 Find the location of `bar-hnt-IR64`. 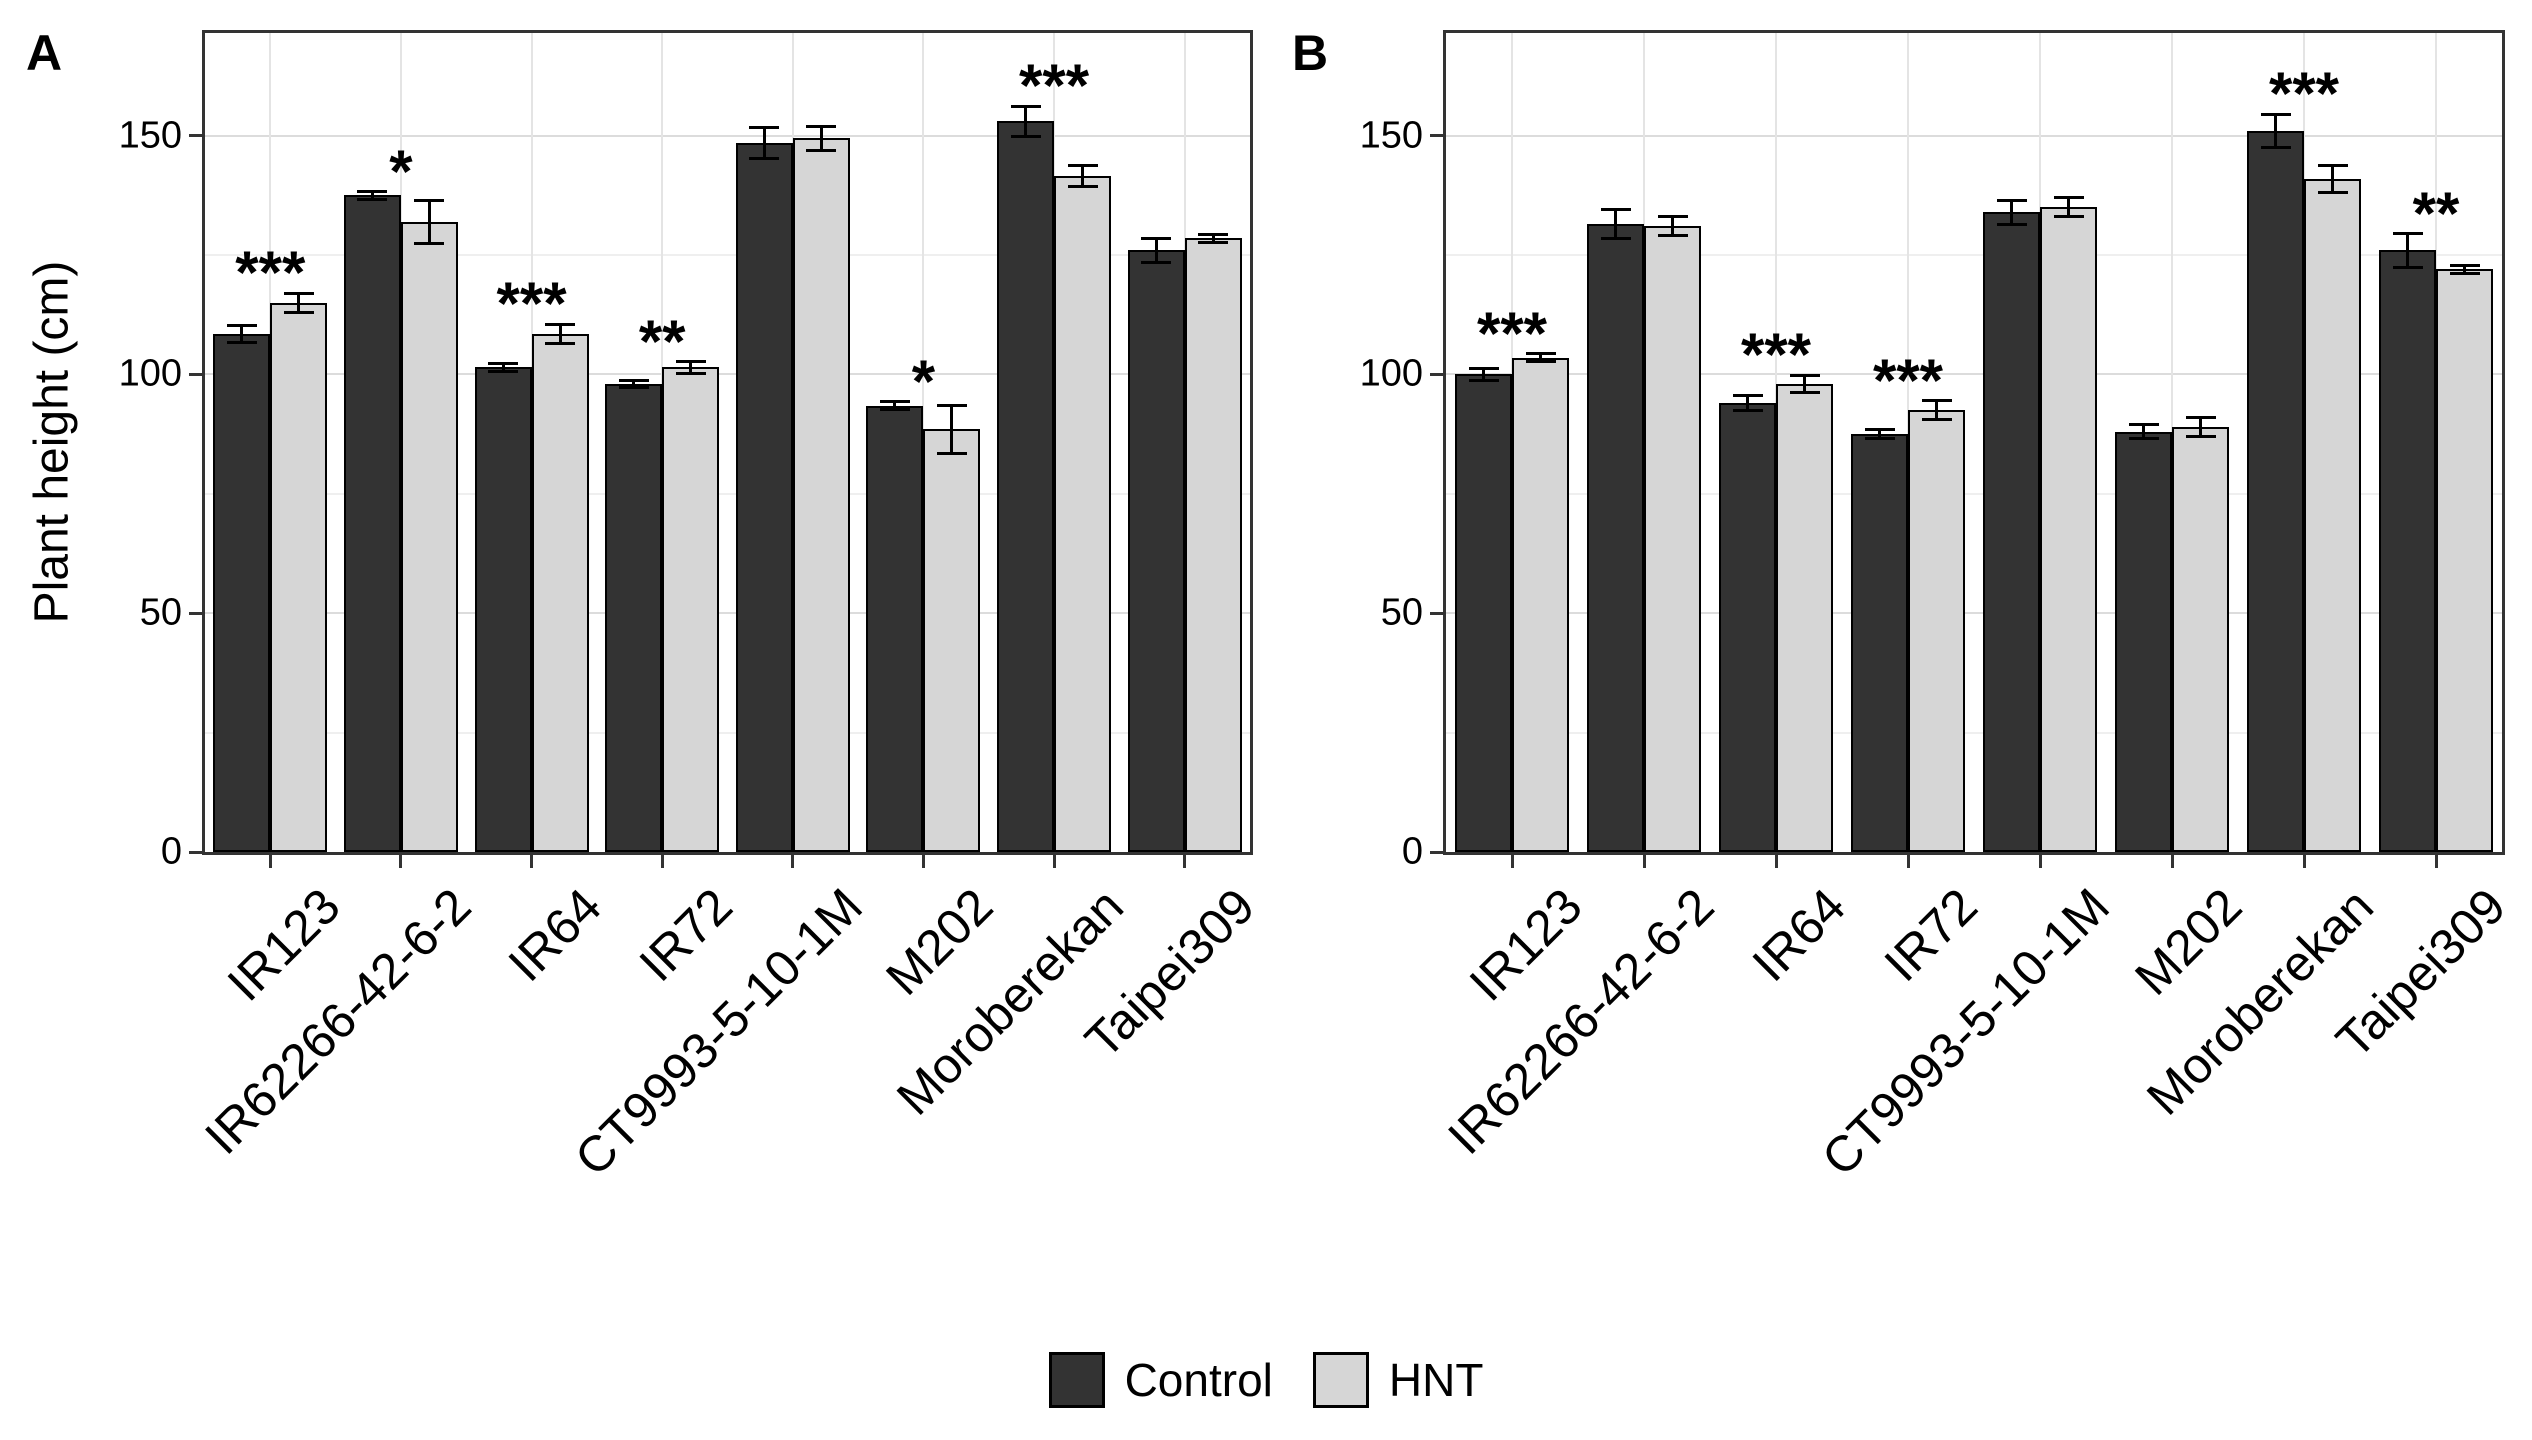

bar-hnt-IR64 is located at coordinates (560, 592).